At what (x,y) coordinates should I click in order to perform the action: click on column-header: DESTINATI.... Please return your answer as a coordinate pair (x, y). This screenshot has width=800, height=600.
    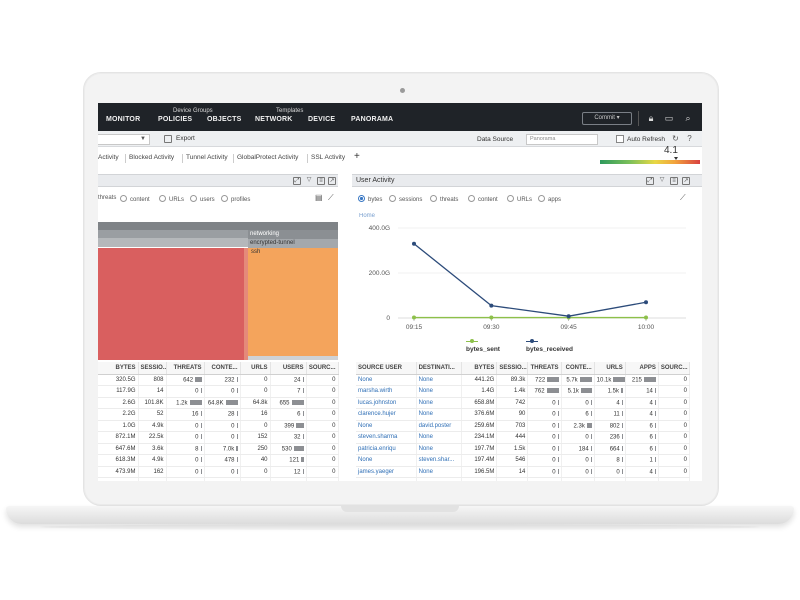
    Looking at the image, I should click on (439, 368).